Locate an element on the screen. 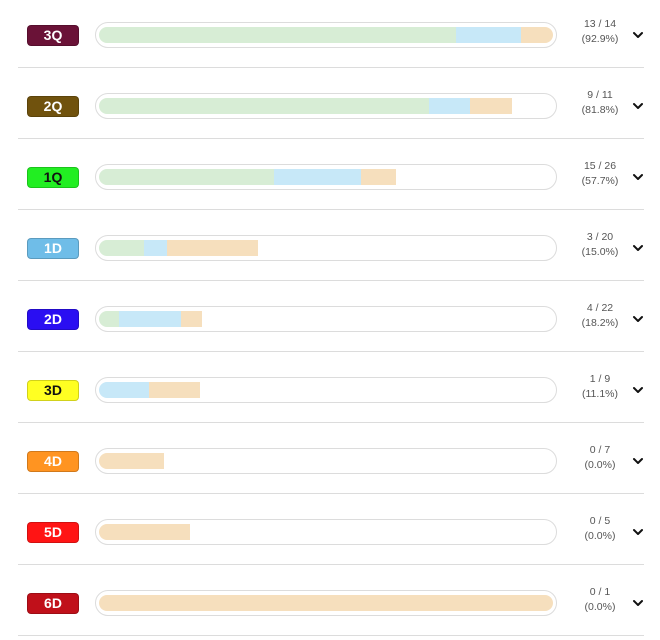 This screenshot has height=640, width=660. rank-row: 6D 0 / 1 (0.0%) is located at coordinates (331, 600).